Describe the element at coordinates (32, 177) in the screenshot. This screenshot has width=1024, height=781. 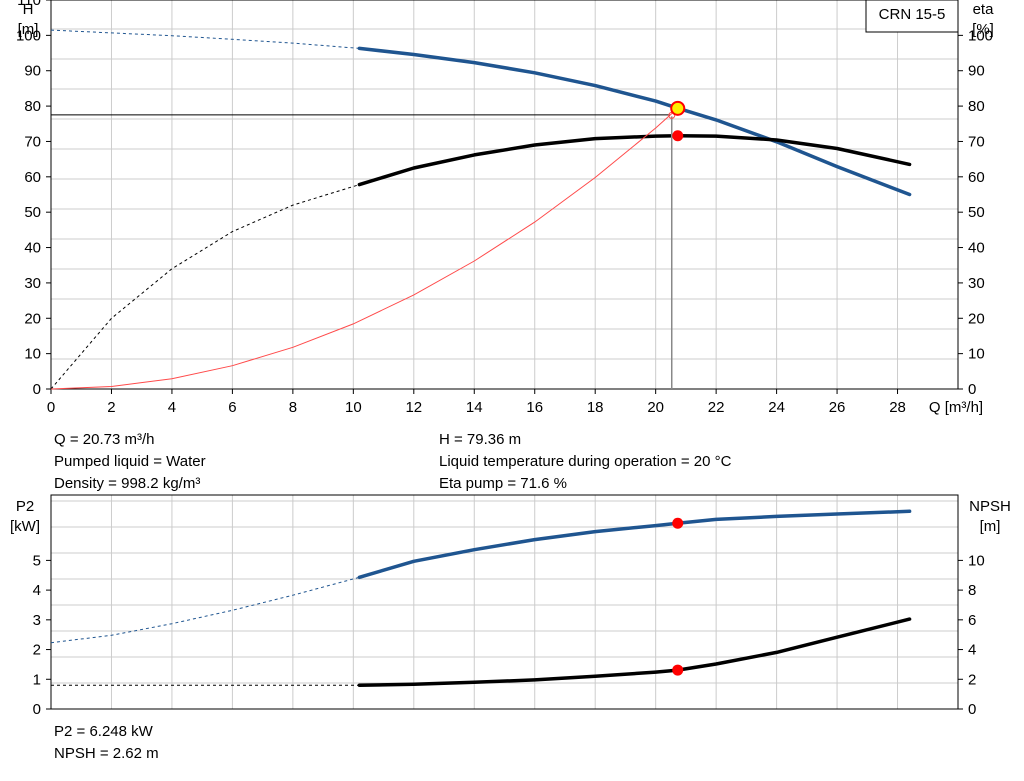
I see `y-tick-label-left: 60` at that location.